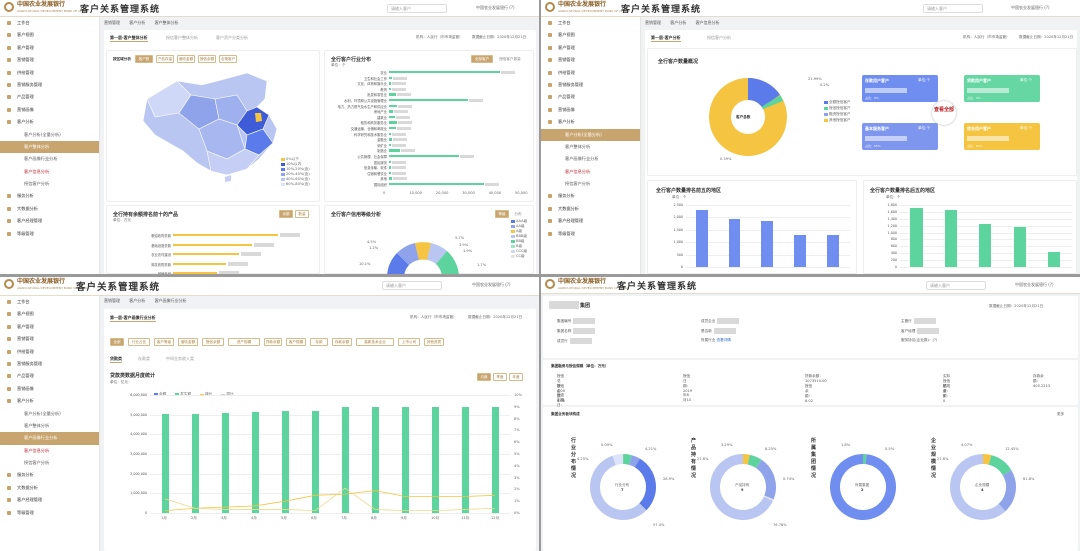 The image size is (1080, 551). What do you see at coordinates (719, 37) in the screenshot?
I see `tab-credit: 授信客户分析` at bounding box center [719, 37].